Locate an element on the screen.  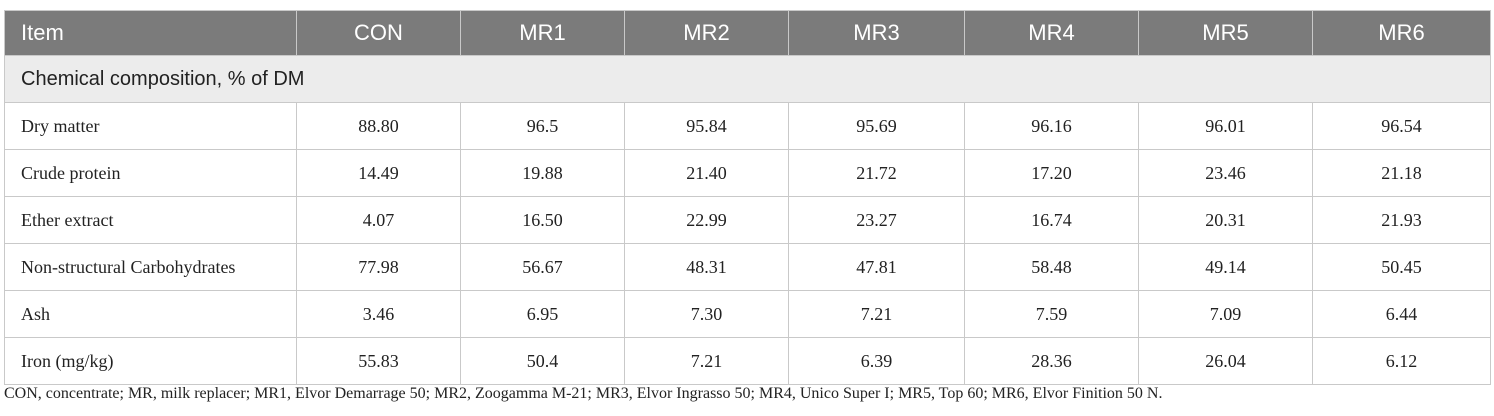
header-item: Item is located at coordinates (150, 33).